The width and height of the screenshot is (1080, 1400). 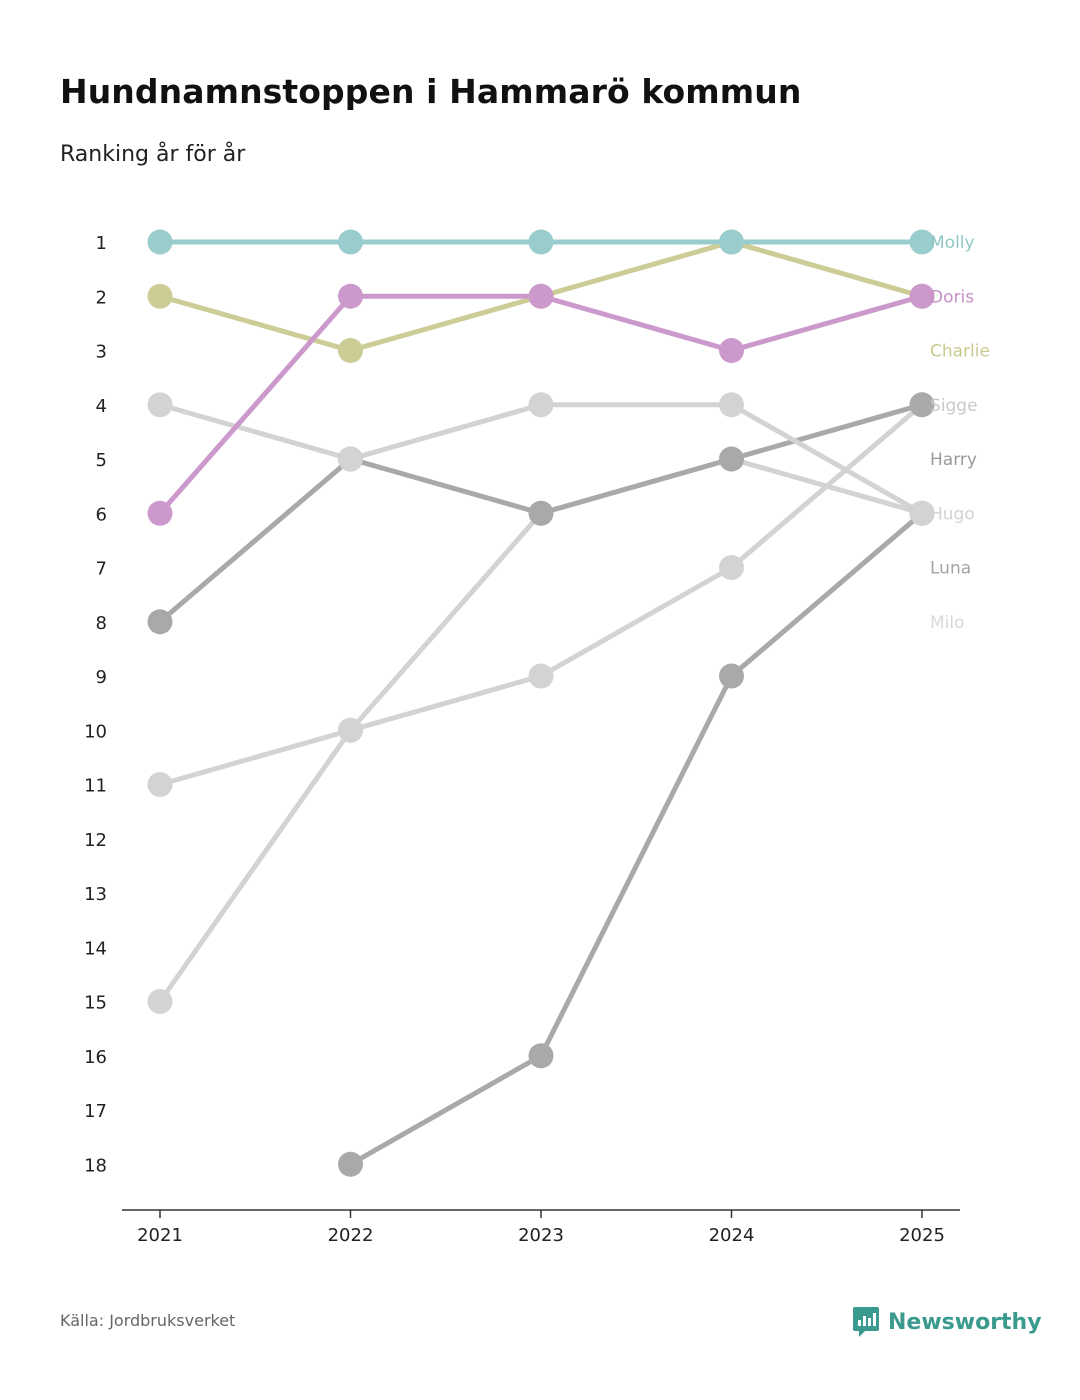 What do you see at coordinates (101, 243) in the screenshot?
I see `y-tick-label: 1` at bounding box center [101, 243].